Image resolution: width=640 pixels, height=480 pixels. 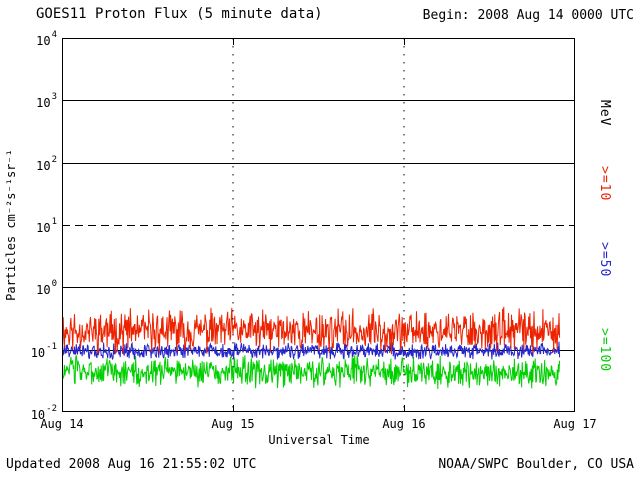 What do you see at coordinates (528, 15) in the screenshot?
I see `begin-timestamp-label: Begin: 2008 Aug 14 0000 UTC` at bounding box center [528, 15].